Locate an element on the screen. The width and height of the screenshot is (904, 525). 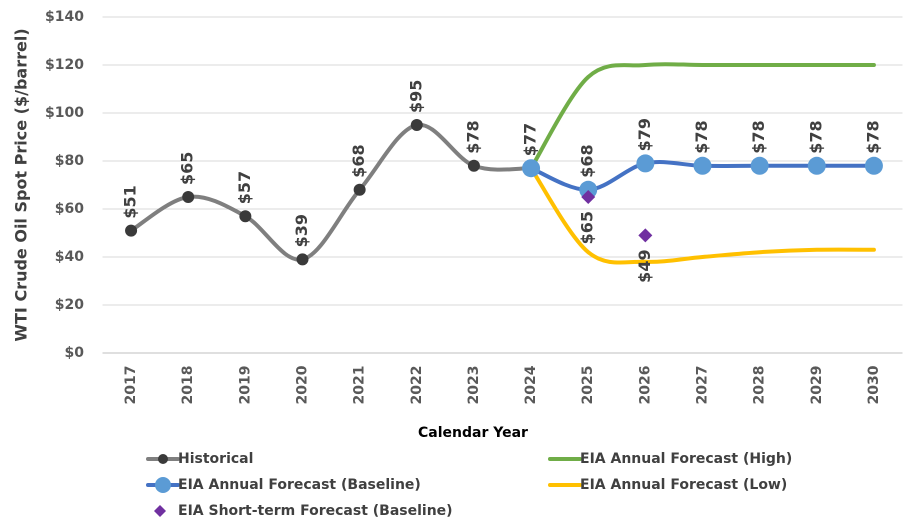
x-tick-label: 2025 is located at coordinates (588, 385).